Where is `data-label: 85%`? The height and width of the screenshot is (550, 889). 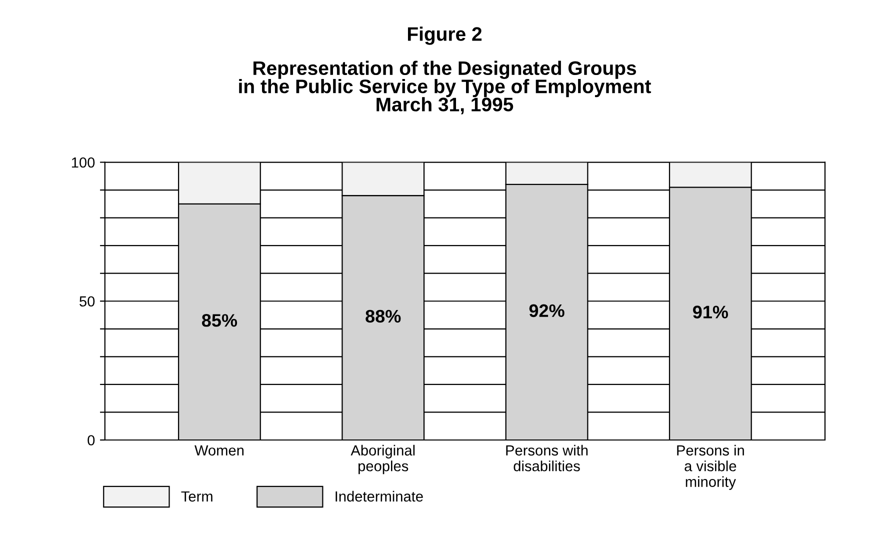
data-label: 85% is located at coordinates (220, 320).